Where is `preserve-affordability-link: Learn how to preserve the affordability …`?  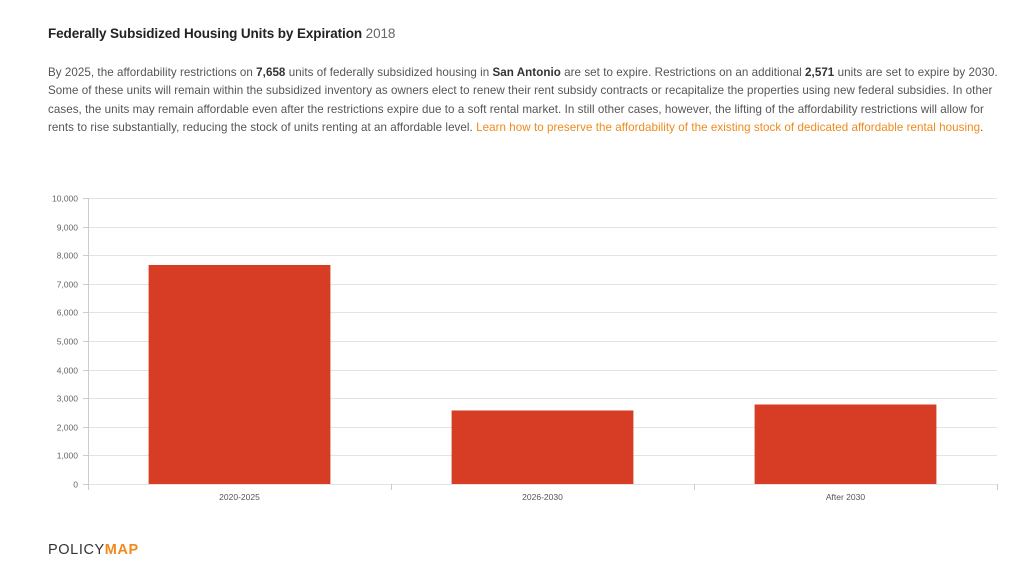 preserve-affordability-link: Learn how to preserve the affordability … is located at coordinates (728, 128).